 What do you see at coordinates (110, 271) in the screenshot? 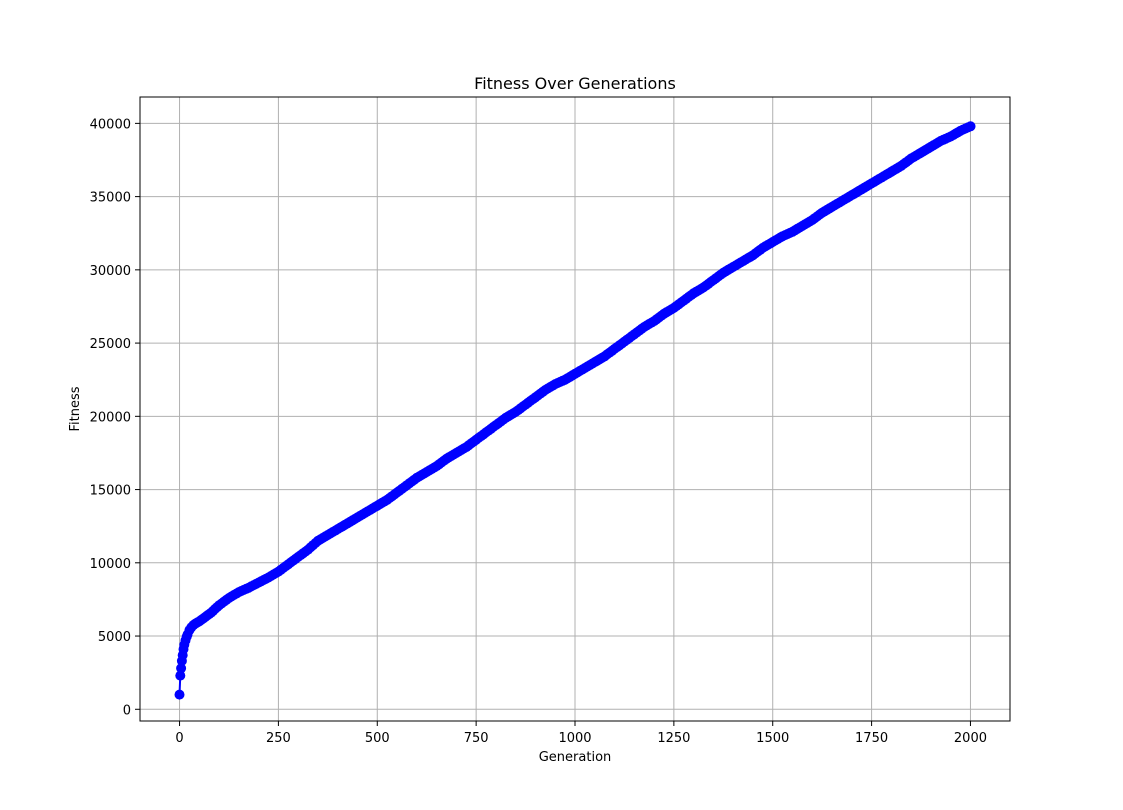
I see `y-tick-label: 30000` at bounding box center [110, 271].